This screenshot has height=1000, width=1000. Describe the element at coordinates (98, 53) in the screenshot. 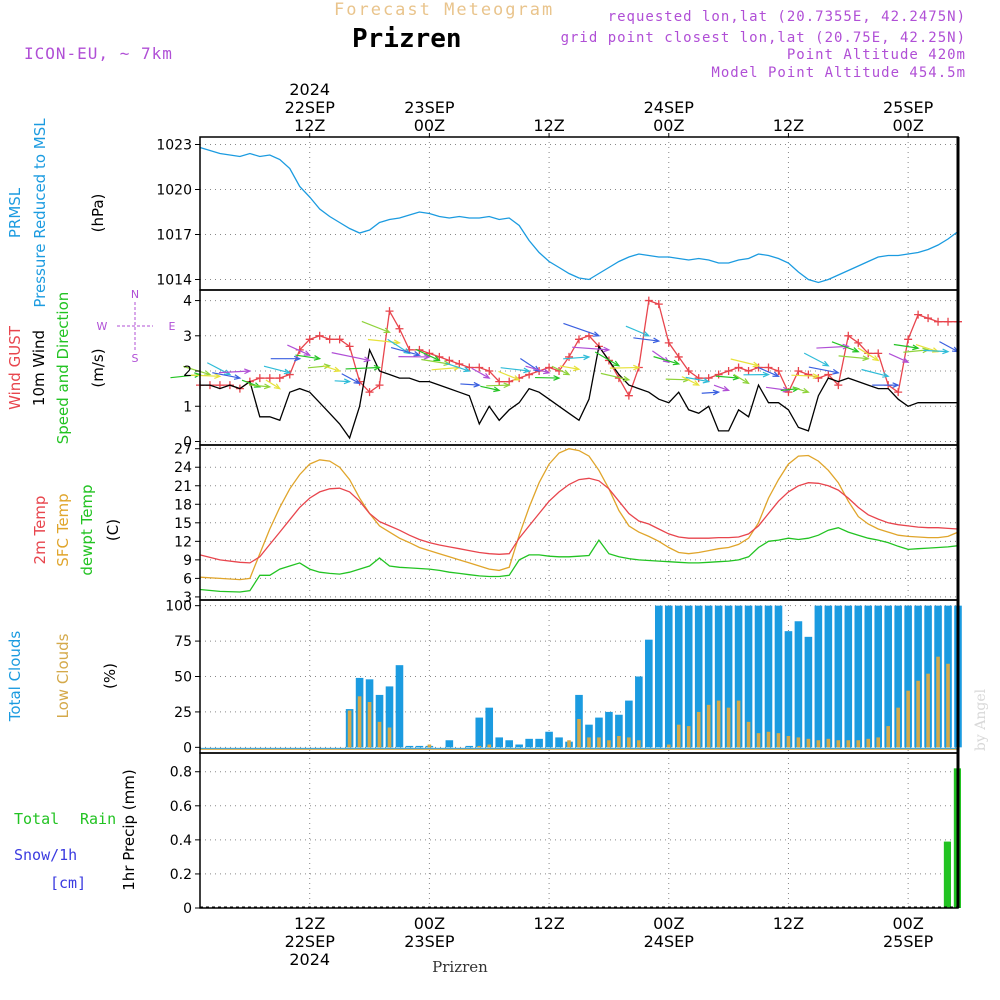

I see `model-label: ICON-EU, ~ 7km` at that location.